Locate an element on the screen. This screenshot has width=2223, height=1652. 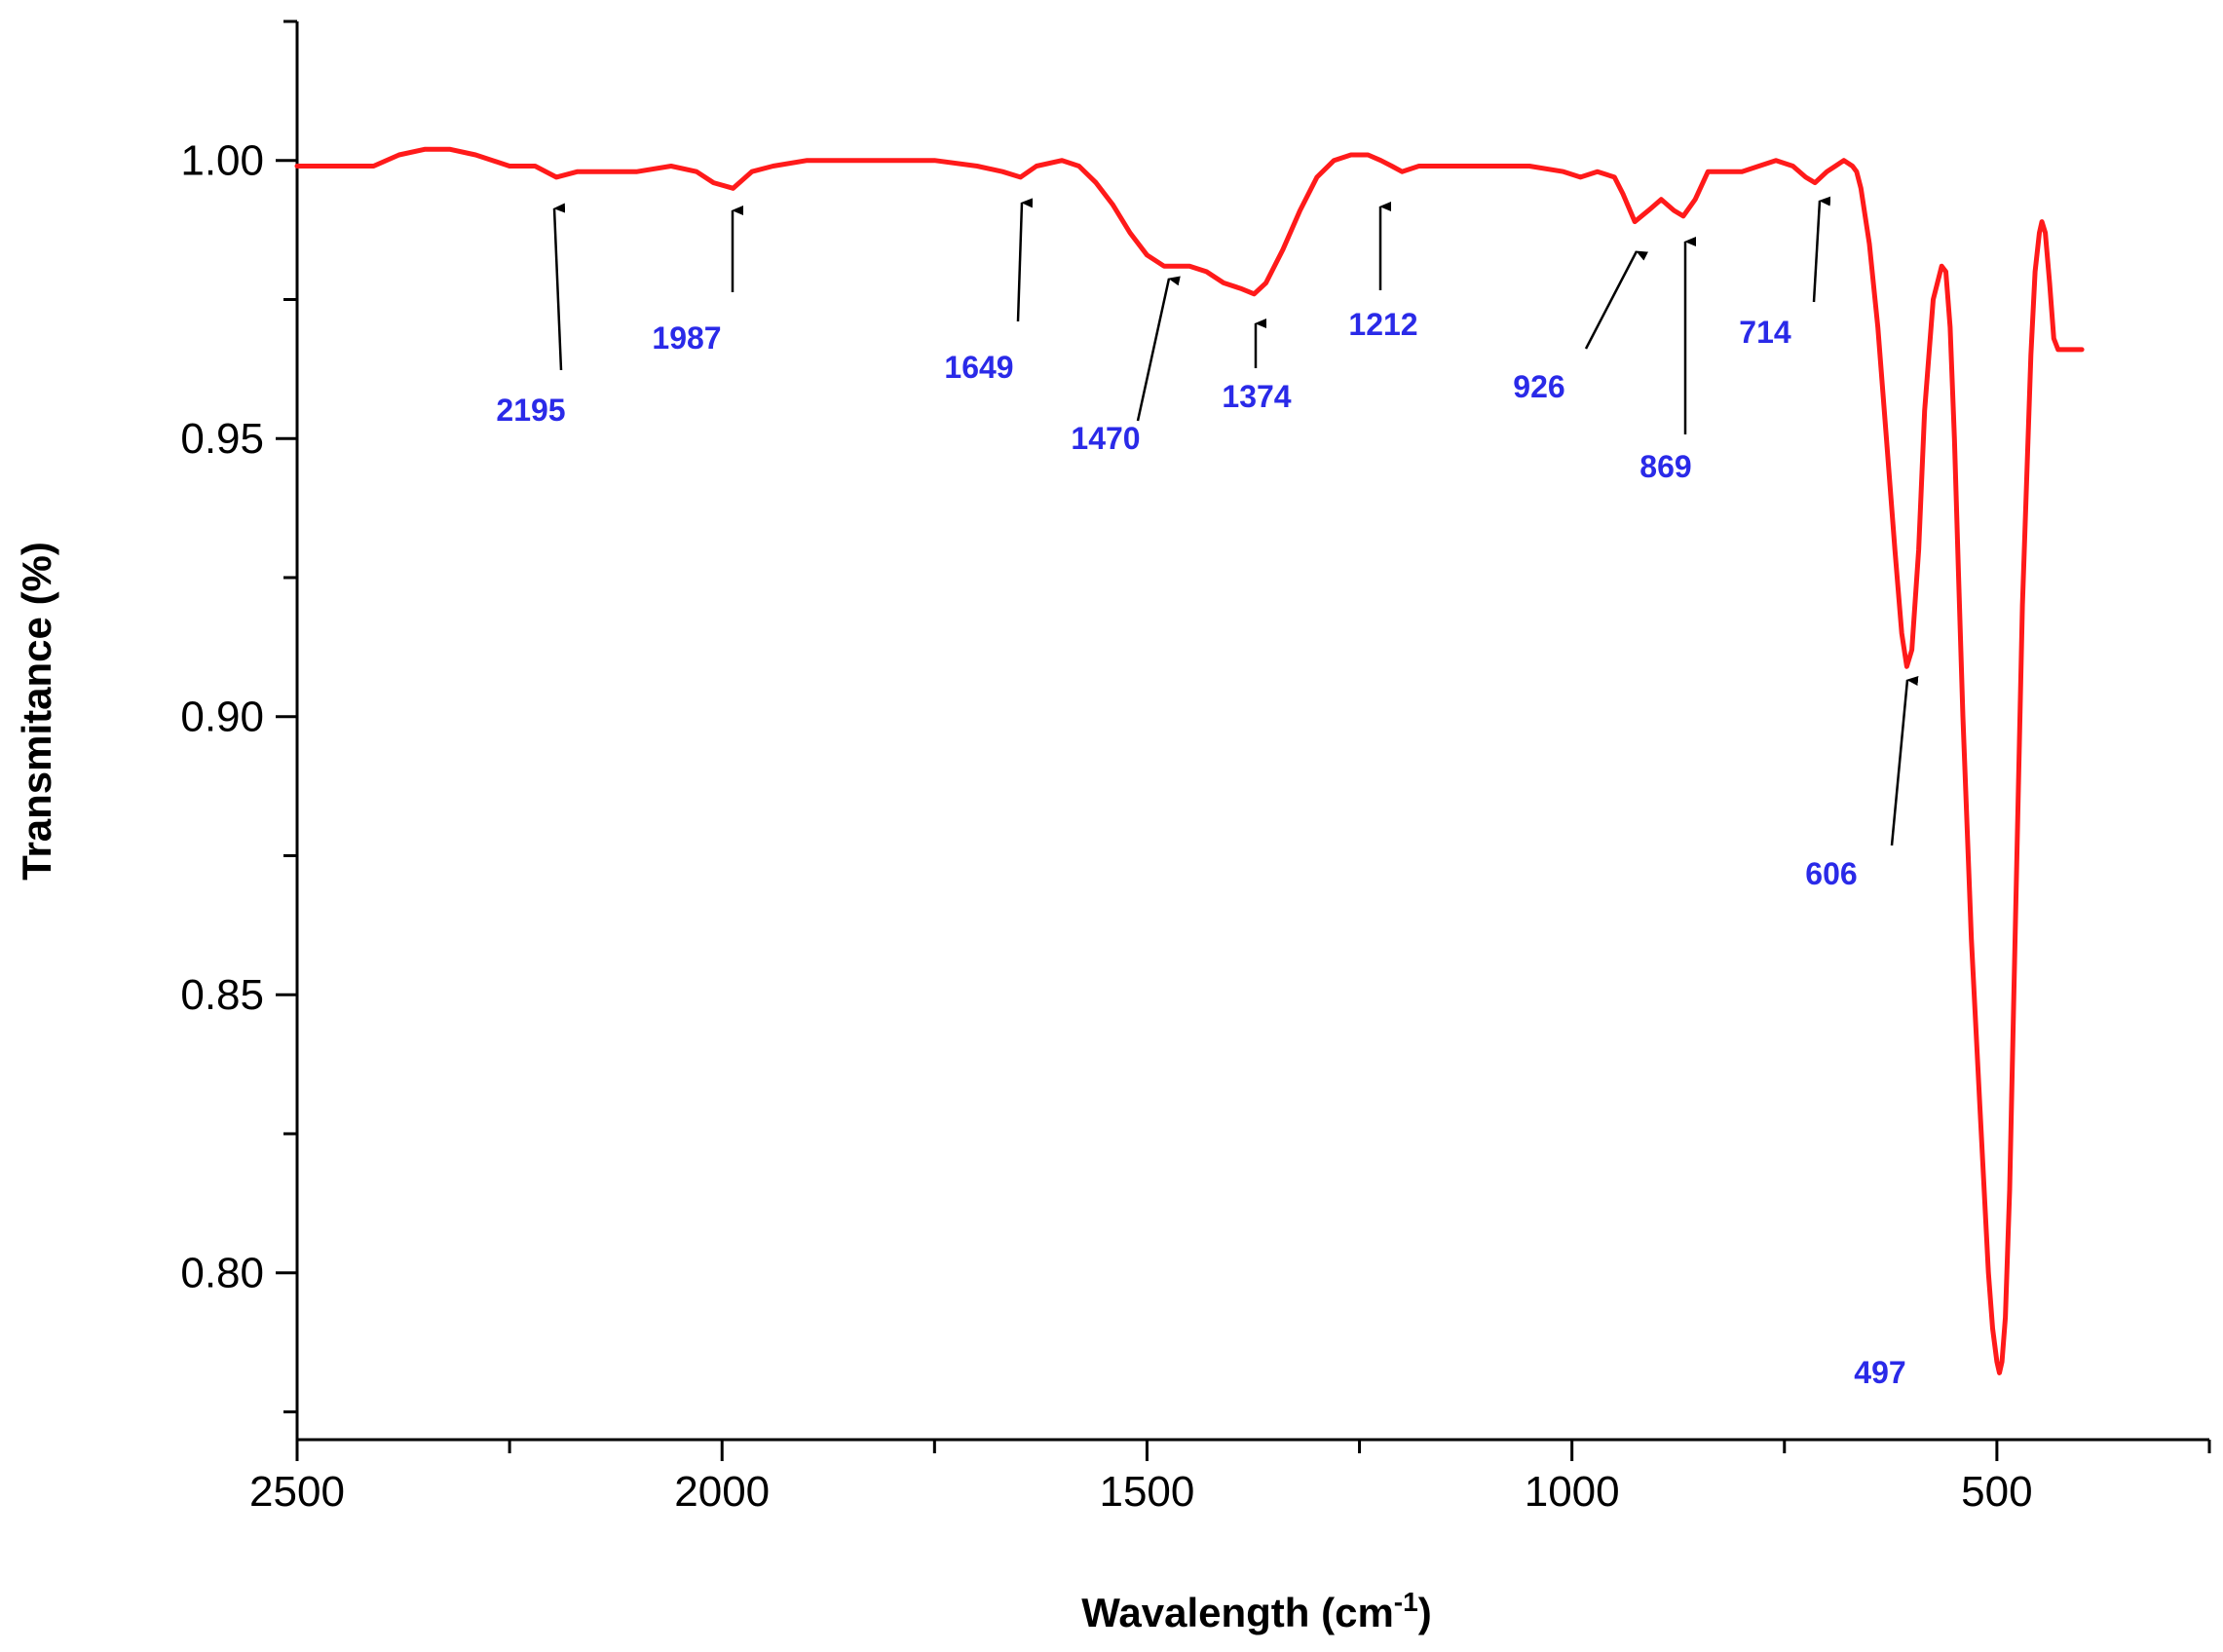
peak-annotation-2195: 2195 is located at coordinates (531, 315).